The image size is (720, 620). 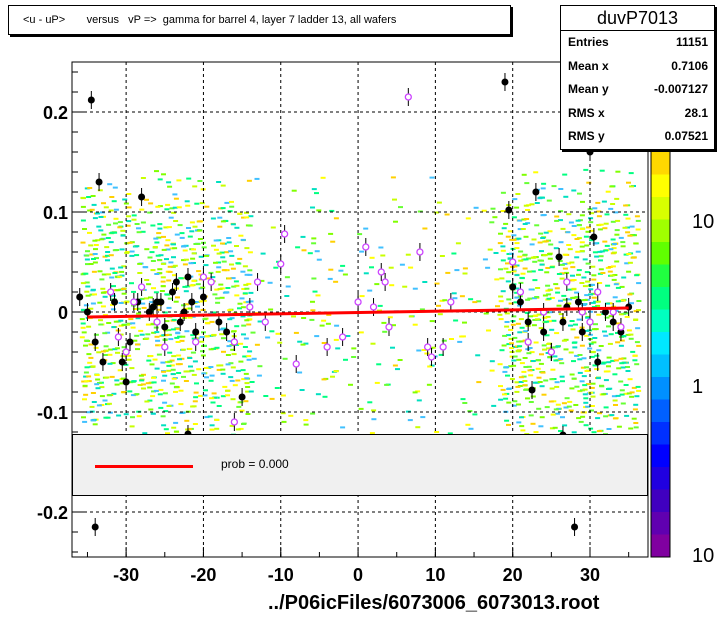 What do you see at coordinates (590, 575) in the screenshot?
I see `x-tick-label: 30` at bounding box center [590, 575].